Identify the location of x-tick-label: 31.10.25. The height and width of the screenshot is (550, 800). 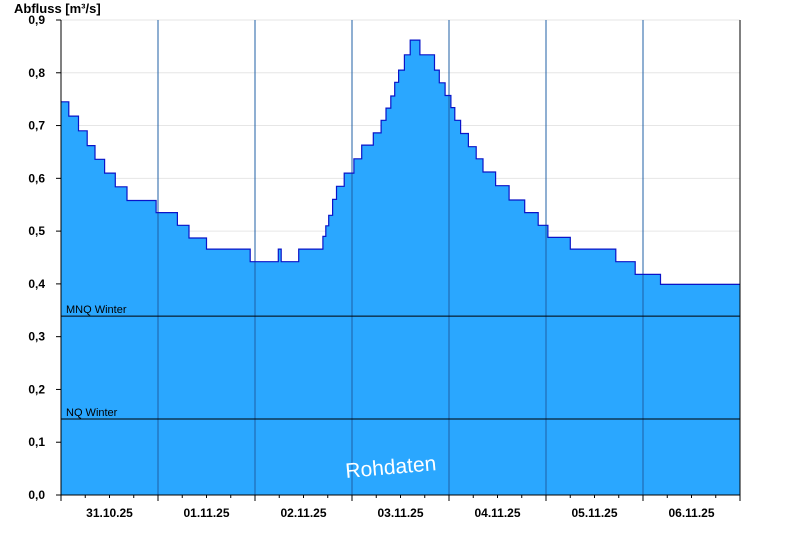
(109, 513).